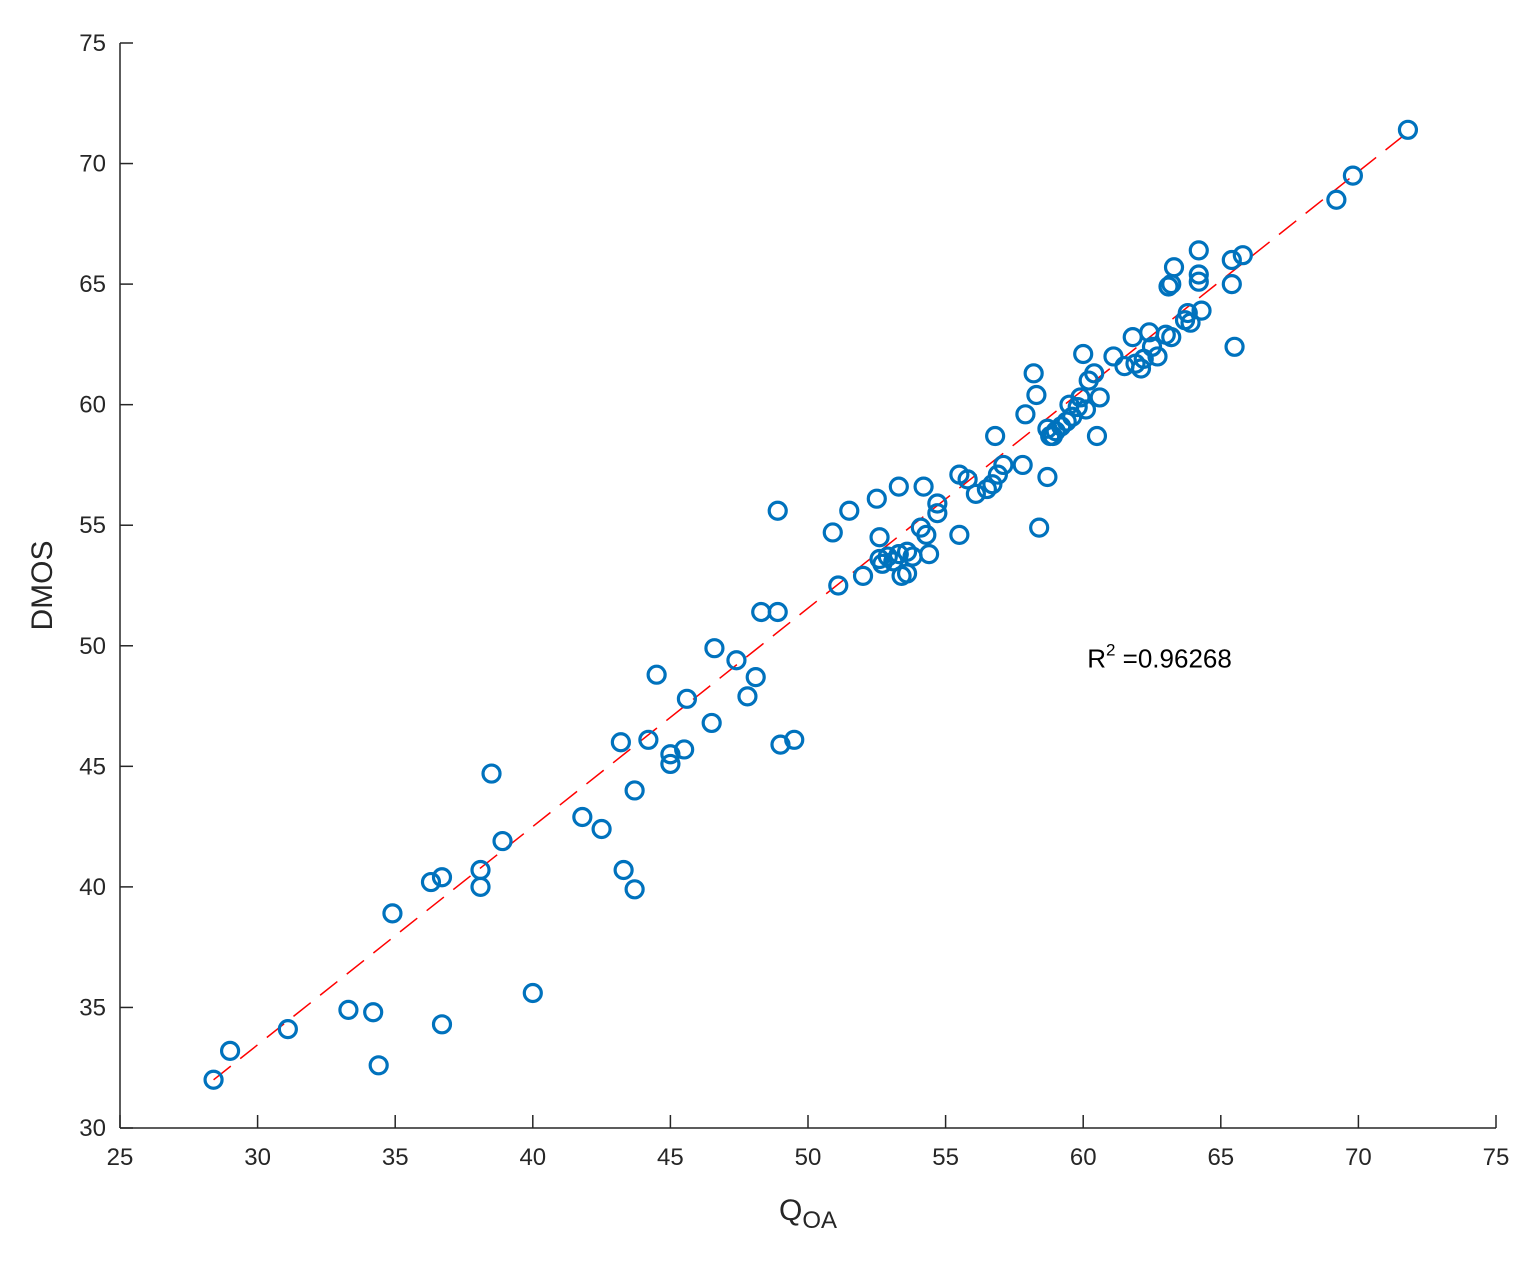 This screenshot has height=1271, width=1540. I want to click on r-squared-annotation: R2 =0.96268, so click(1159, 656).